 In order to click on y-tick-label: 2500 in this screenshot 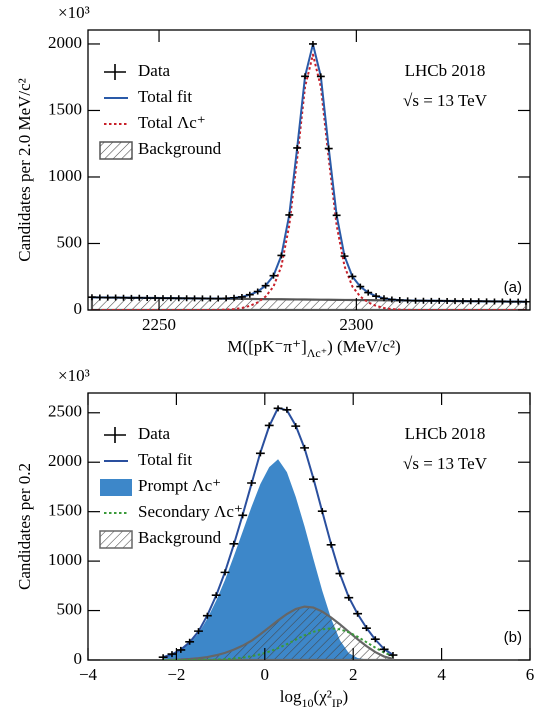, I will do `click(65, 411)`.